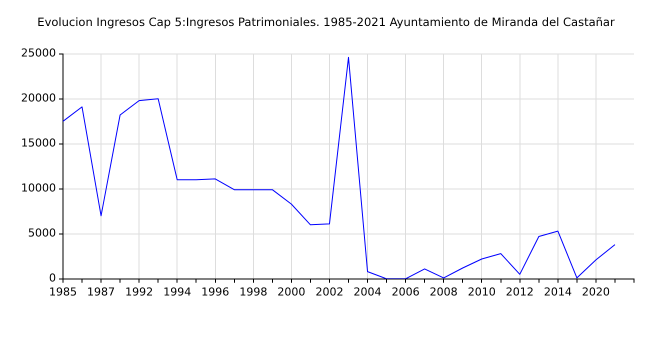  I want to click on y-tick-label: 15000, so click(38, 143).